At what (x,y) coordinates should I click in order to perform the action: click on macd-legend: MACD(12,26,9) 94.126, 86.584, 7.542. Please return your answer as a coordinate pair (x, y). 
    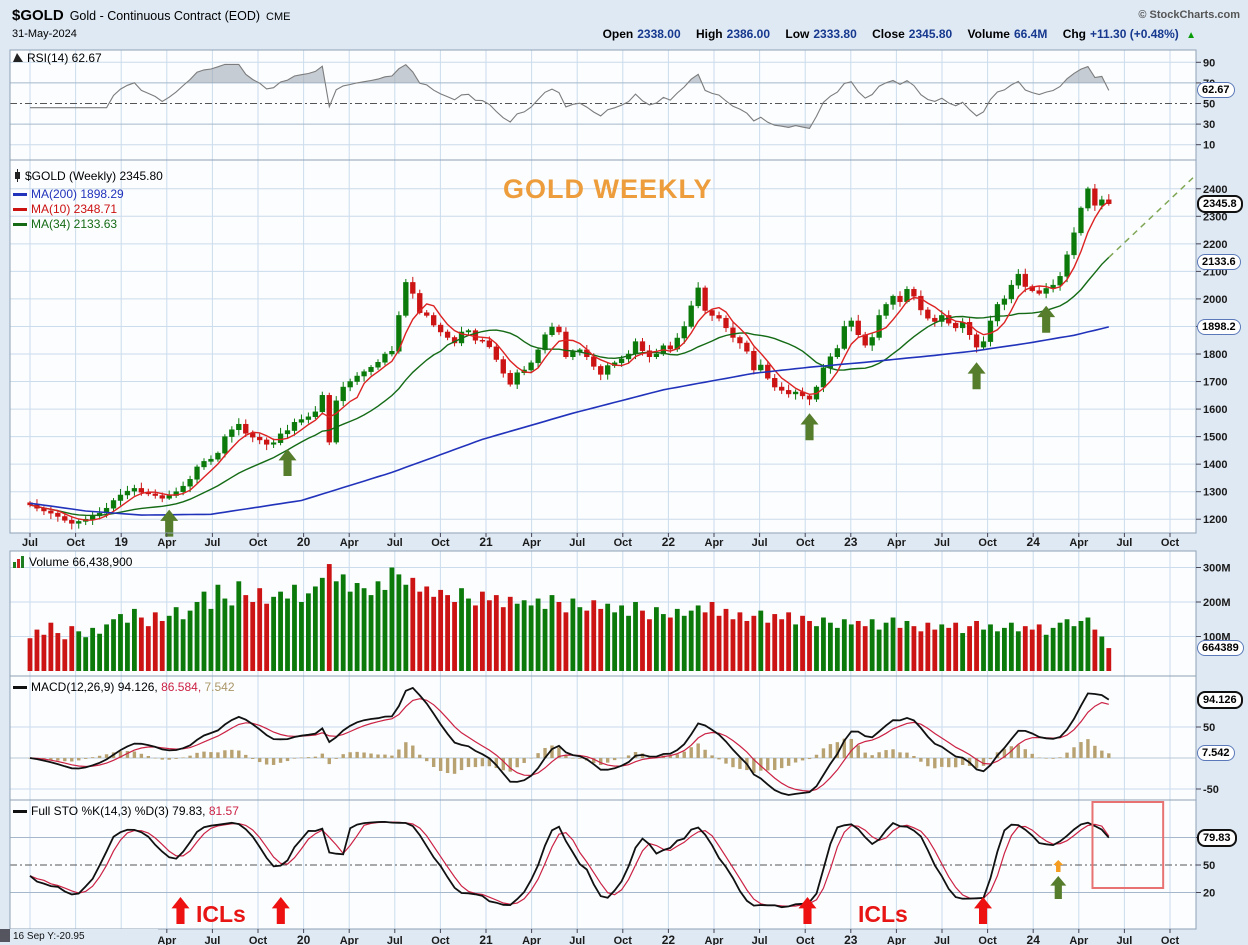
    Looking at the image, I should click on (124, 687).